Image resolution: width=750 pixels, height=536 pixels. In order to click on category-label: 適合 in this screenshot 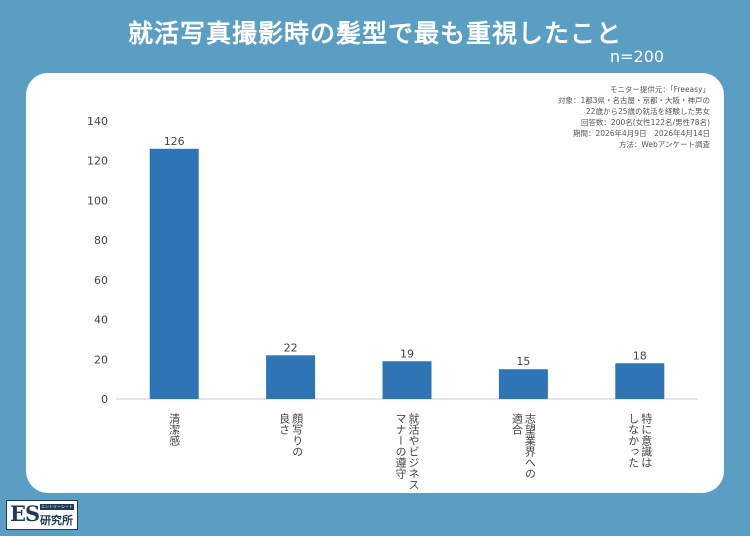, I will do `click(516, 423)`.